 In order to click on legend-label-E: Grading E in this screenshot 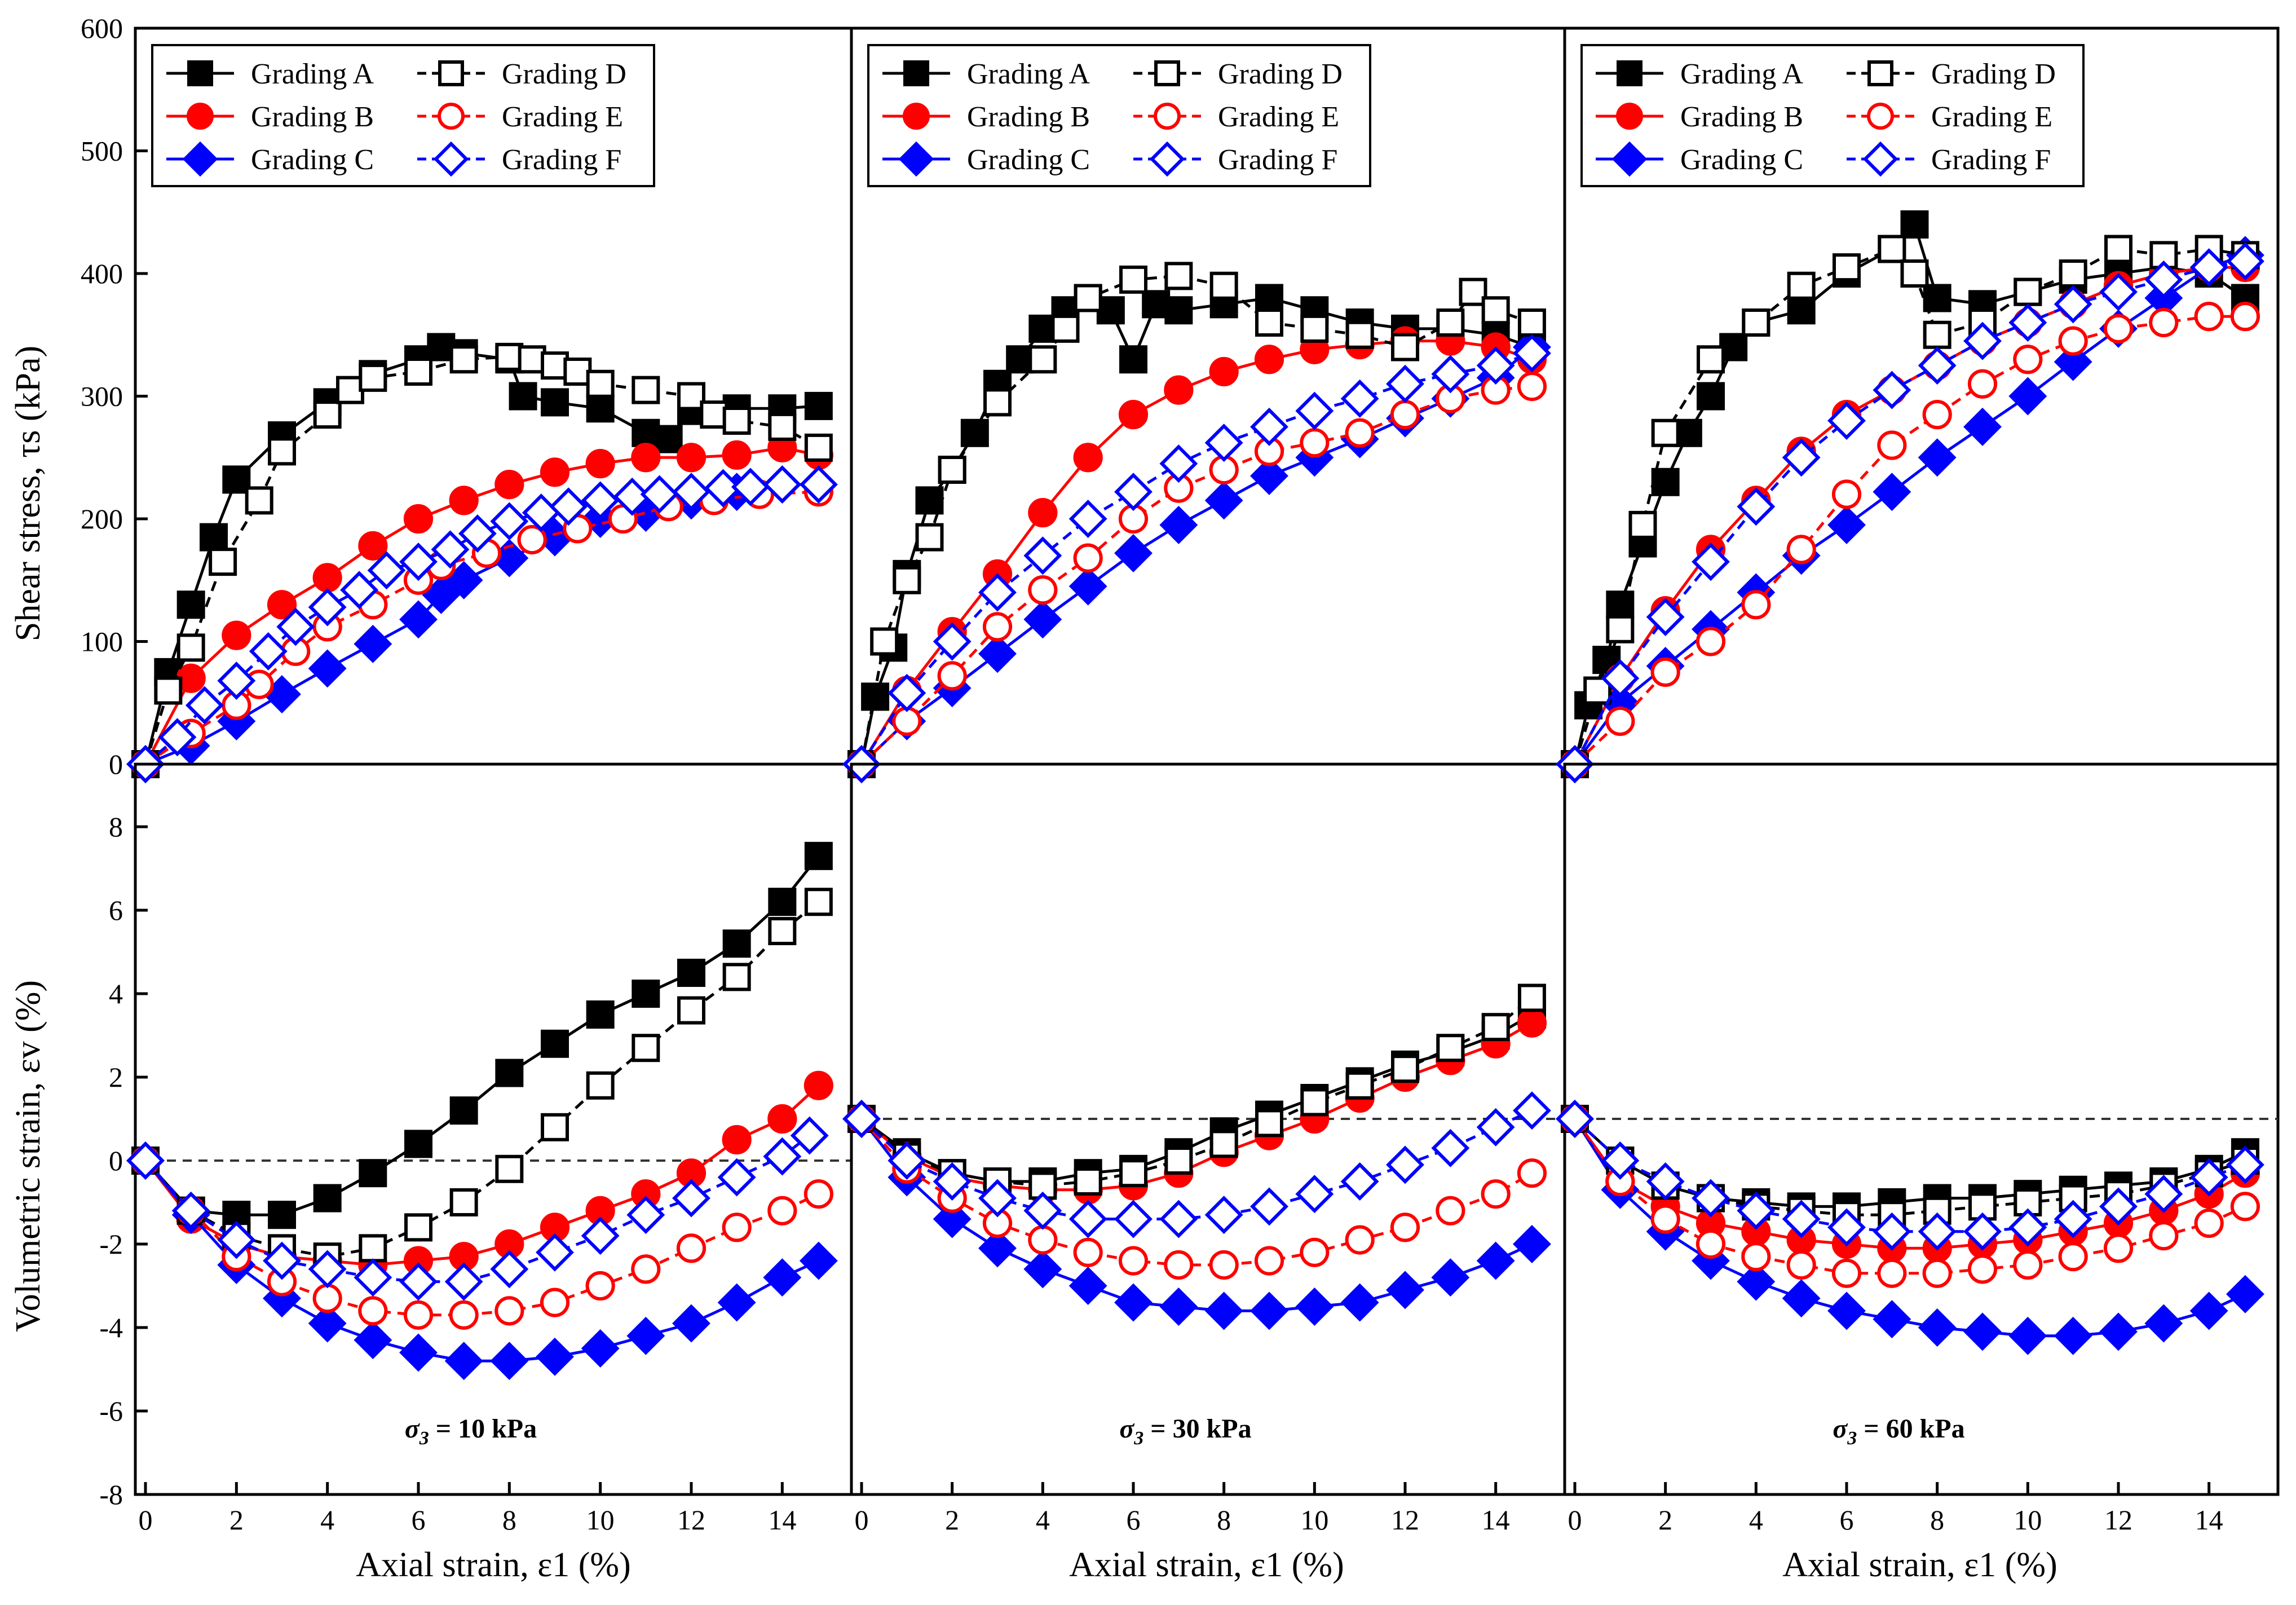, I will do `click(562, 117)`.